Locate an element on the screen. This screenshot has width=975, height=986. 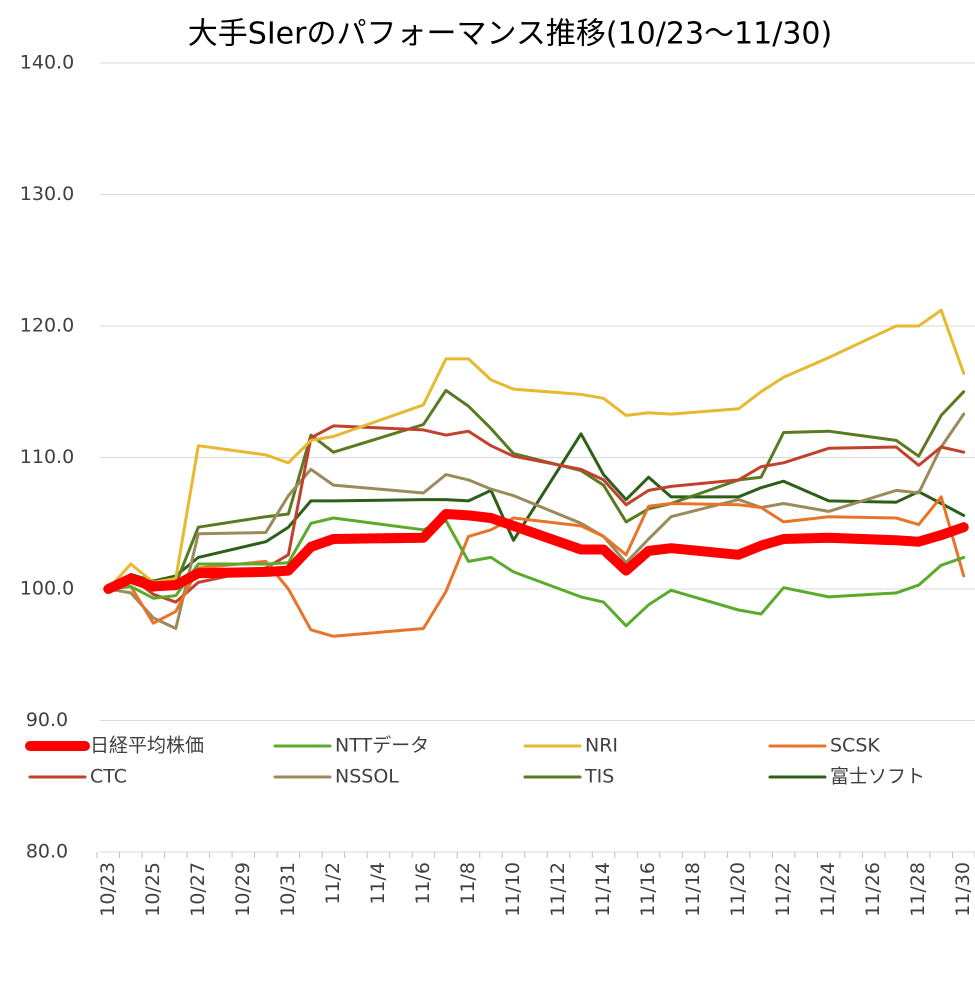
chart-title: 大手SIerのパフォーマンス推移(10/23～11/30) is located at coordinates (510, 34).